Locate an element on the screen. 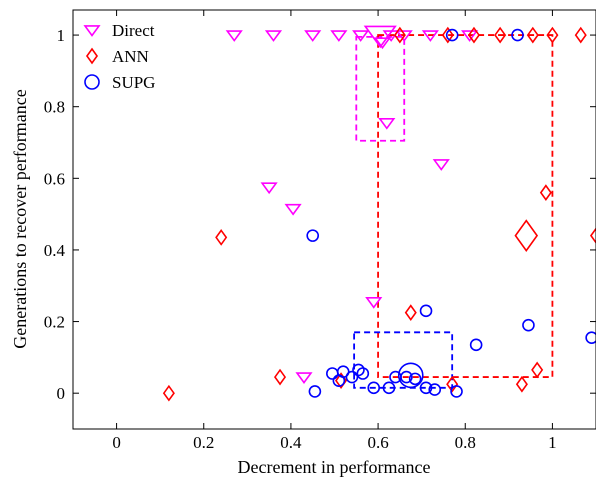 The height and width of the screenshot is (477, 596). x-tick-label: 0.8 is located at coordinates (465, 442).